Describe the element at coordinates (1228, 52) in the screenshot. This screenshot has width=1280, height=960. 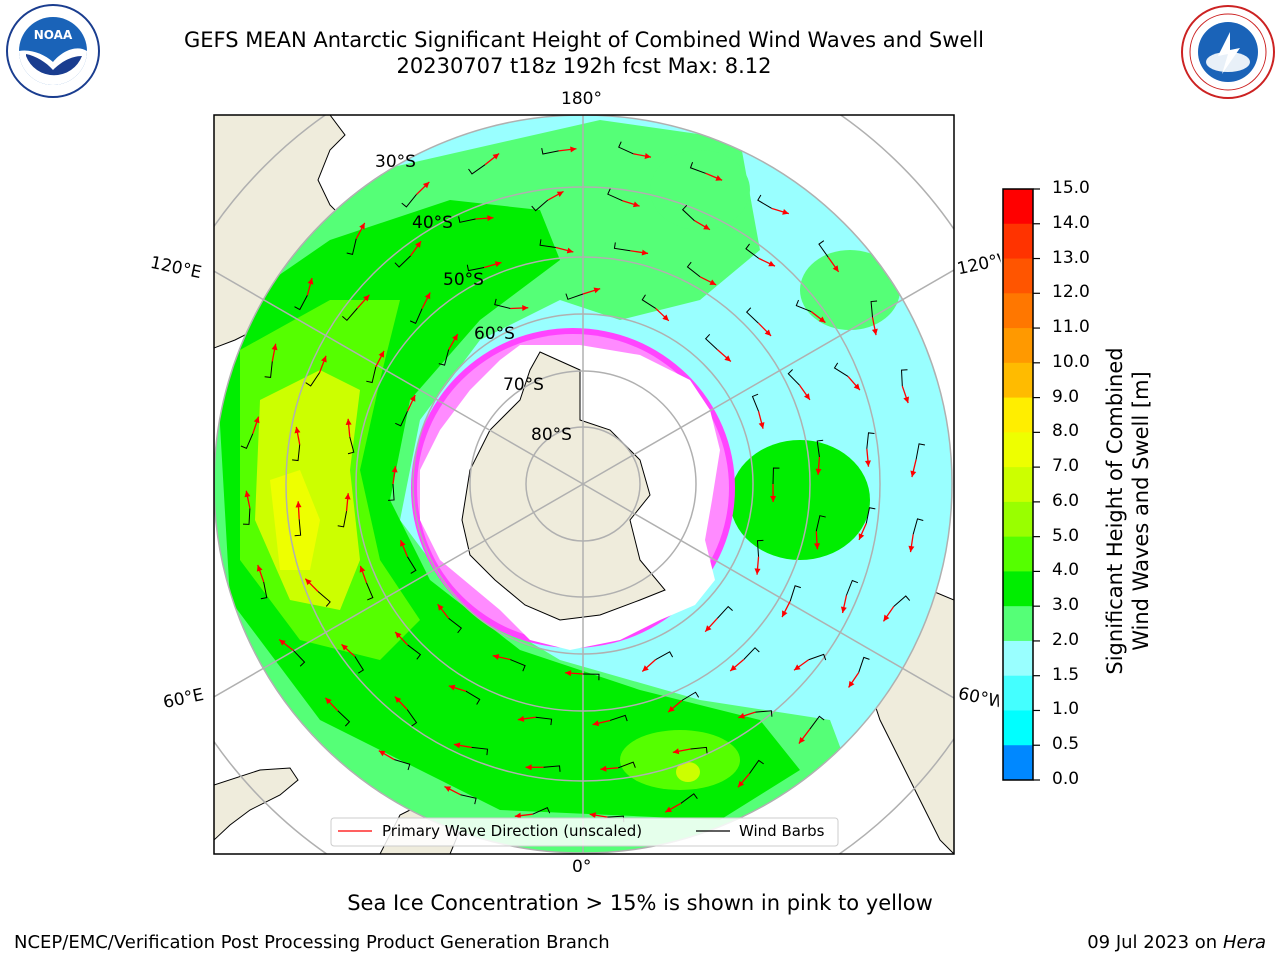
I see `nws-logo` at that location.